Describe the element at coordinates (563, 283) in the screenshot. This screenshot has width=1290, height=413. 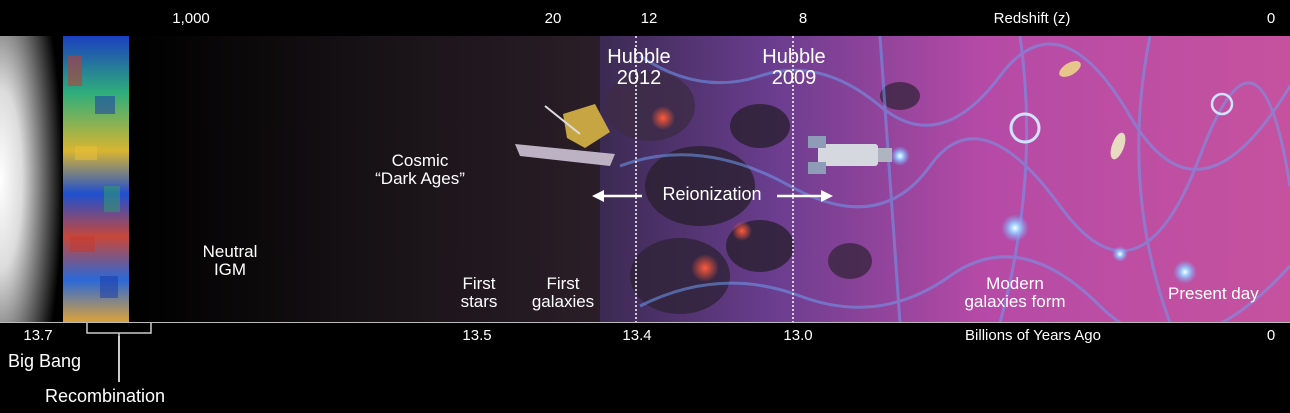
I see `first-galaxies-label-line1: First` at that location.